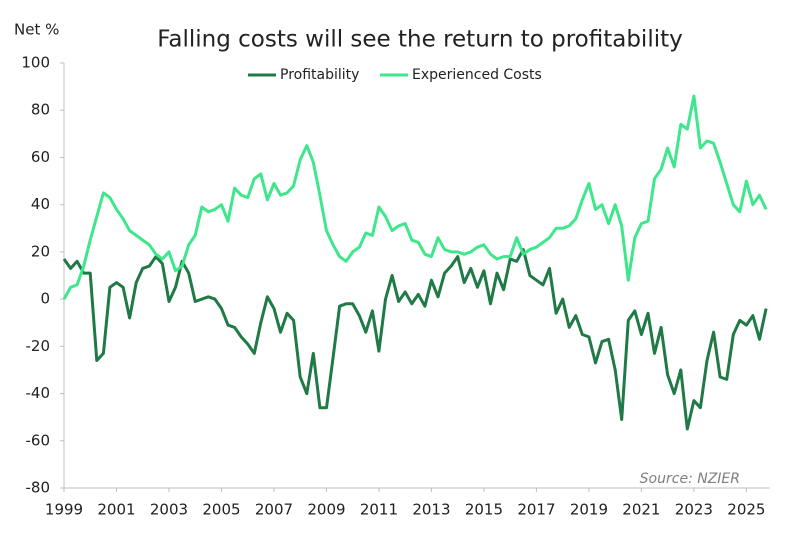 Image resolution: width=800 pixels, height=545 pixels. Describe the element at coordinates (746, 510) in the screenshot. I see `x-tick-label: 2025` at that location.